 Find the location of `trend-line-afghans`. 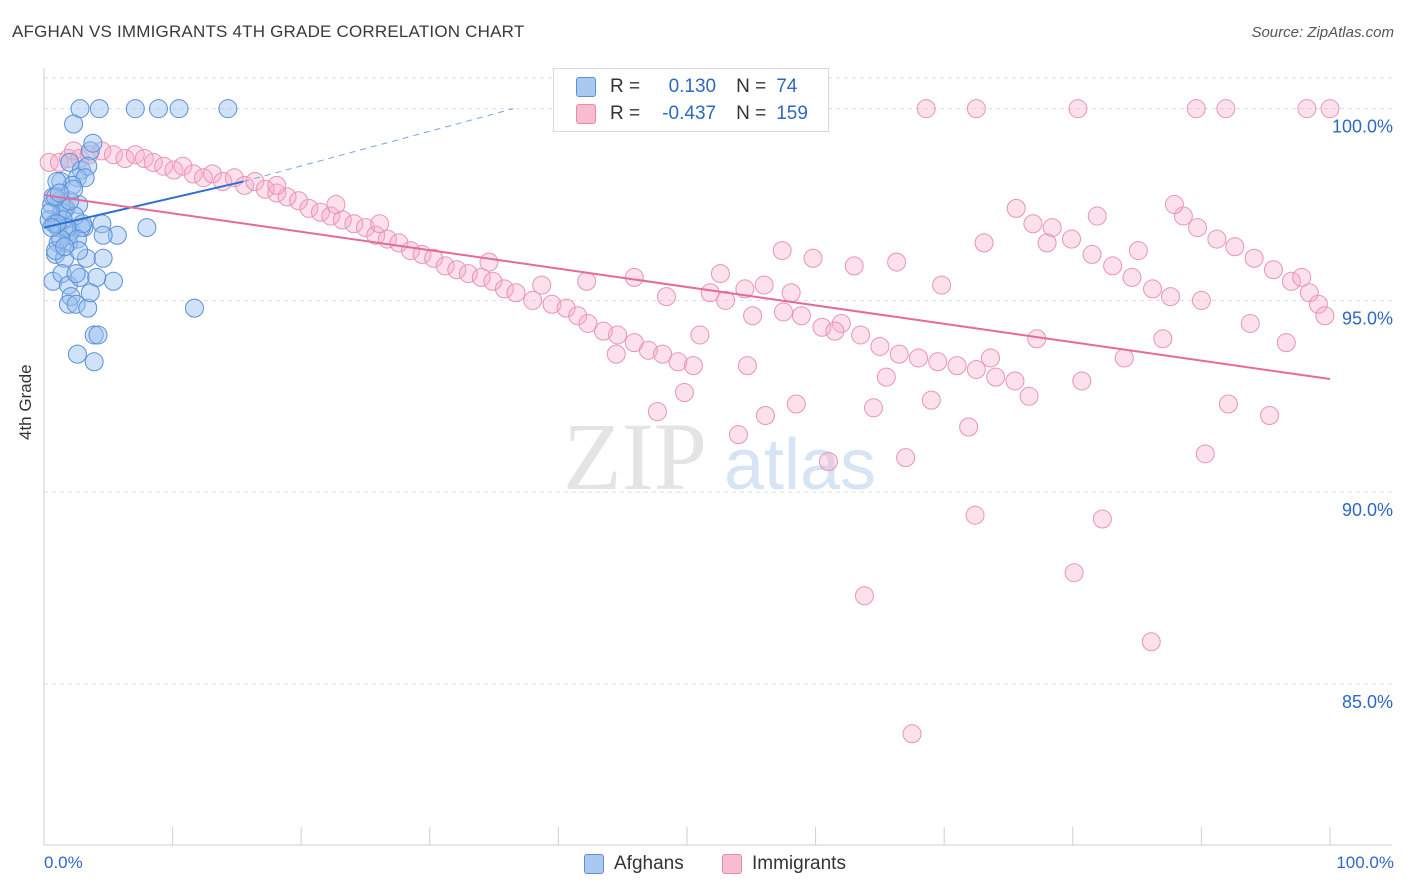

trend-line-afghans is located at coordinates (143, 204).